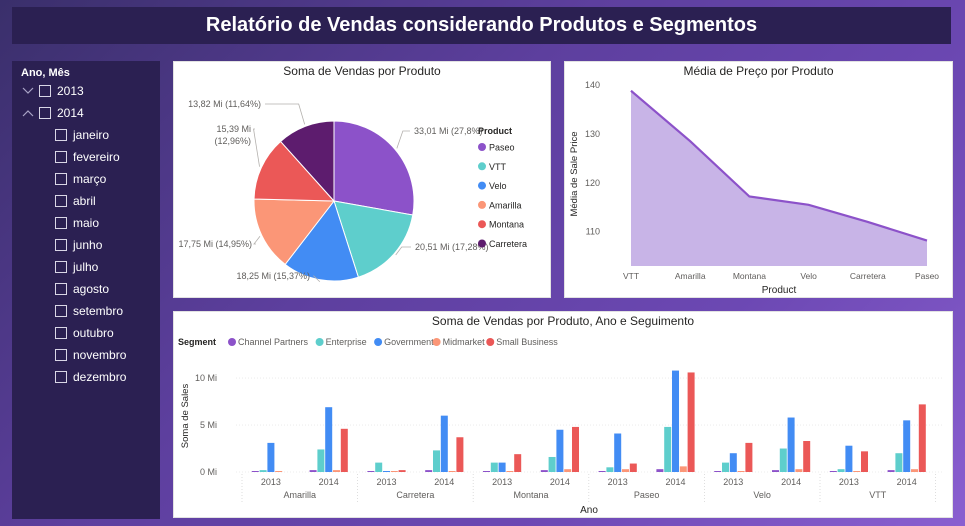 This screenshot has height=526, width=965. Describe the element at coordinates (86, 157) in the screenshot. I see `slicer-month-item: fevereiro` at that location.